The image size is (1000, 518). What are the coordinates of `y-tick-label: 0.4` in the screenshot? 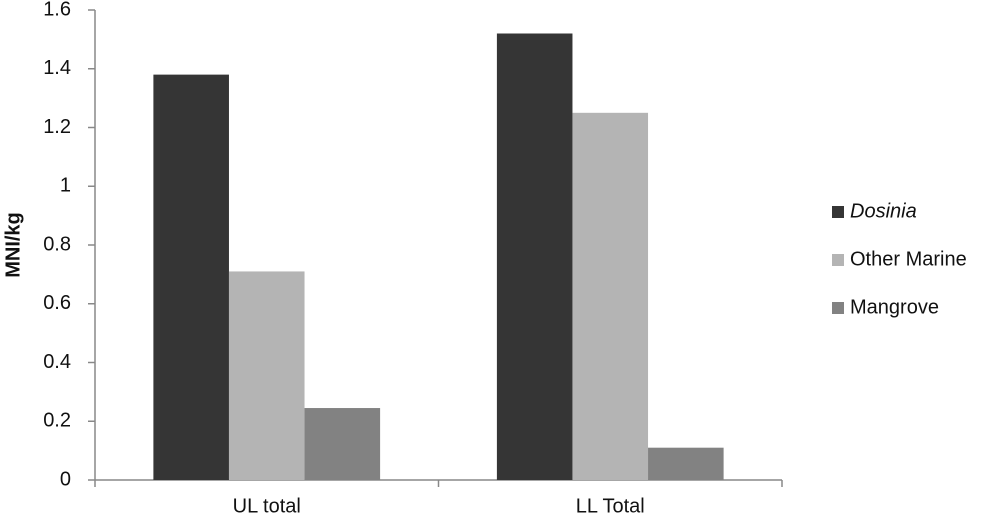 It's located at (57, 362).